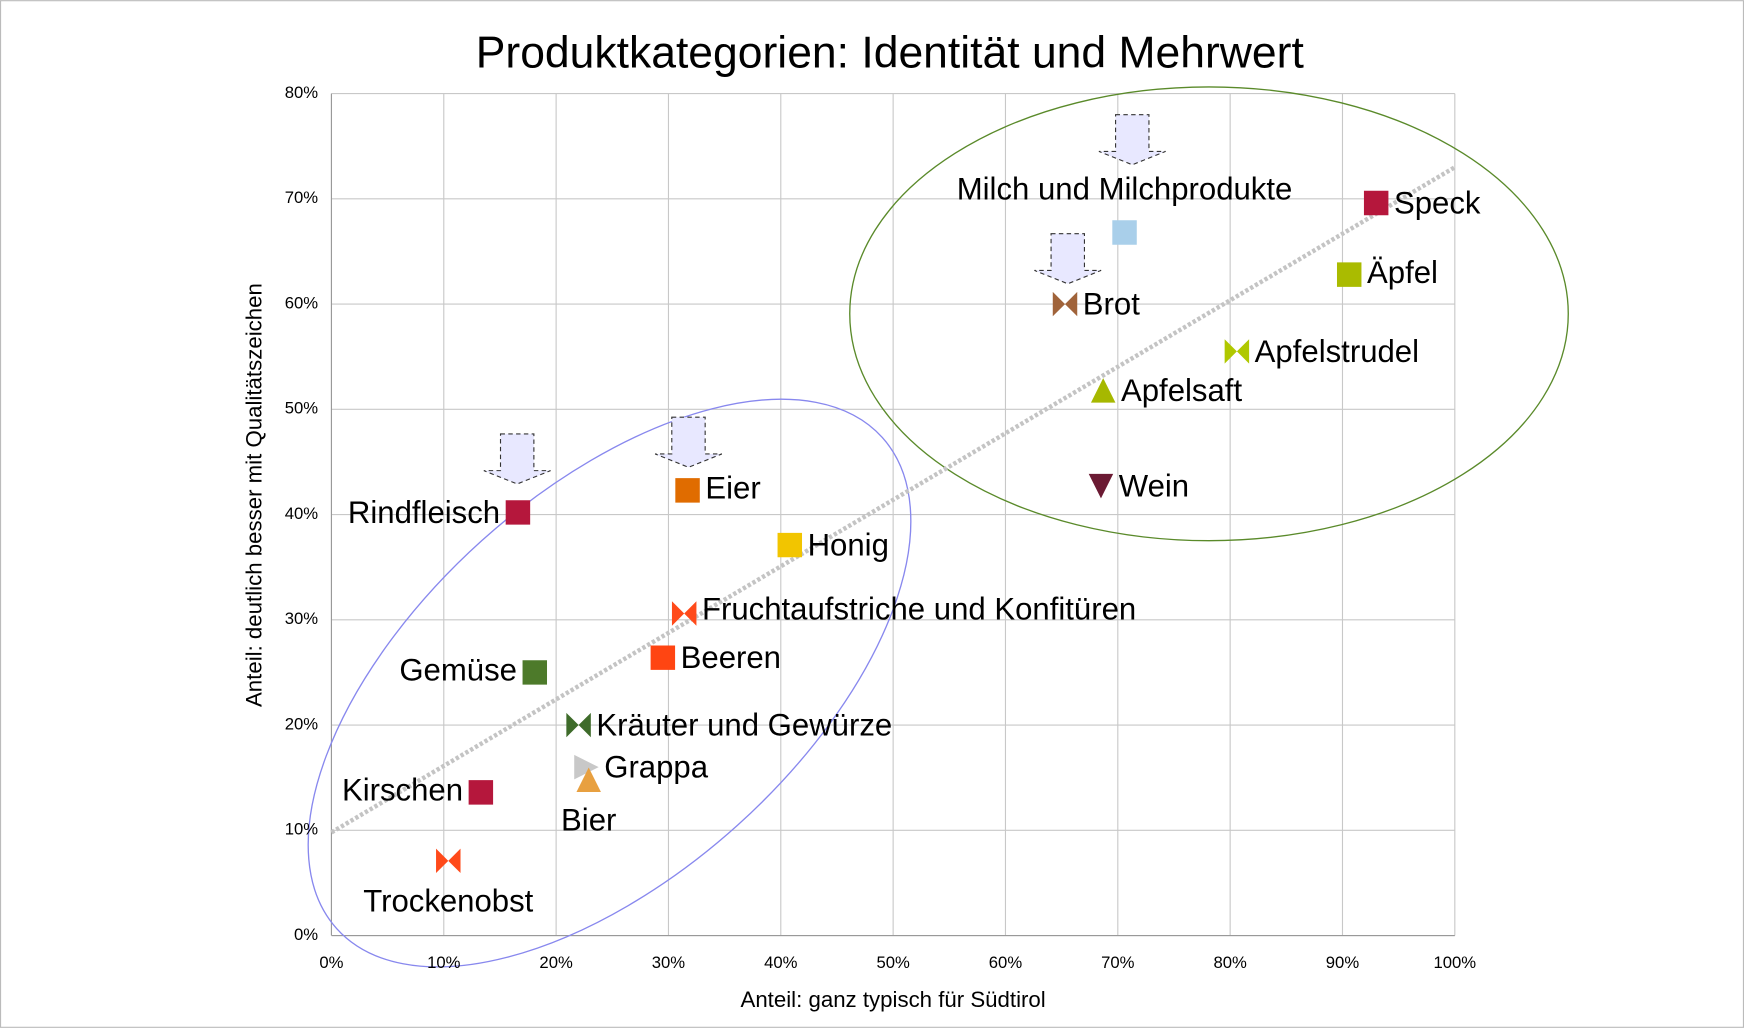  Describe the element at coordinates (1402, 272) in the screenshot. I see `point-label: Äpfel` at that location.